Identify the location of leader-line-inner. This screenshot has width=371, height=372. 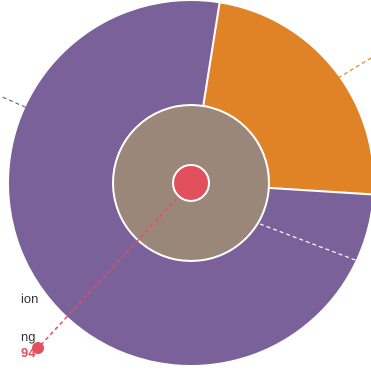
(315, 245).